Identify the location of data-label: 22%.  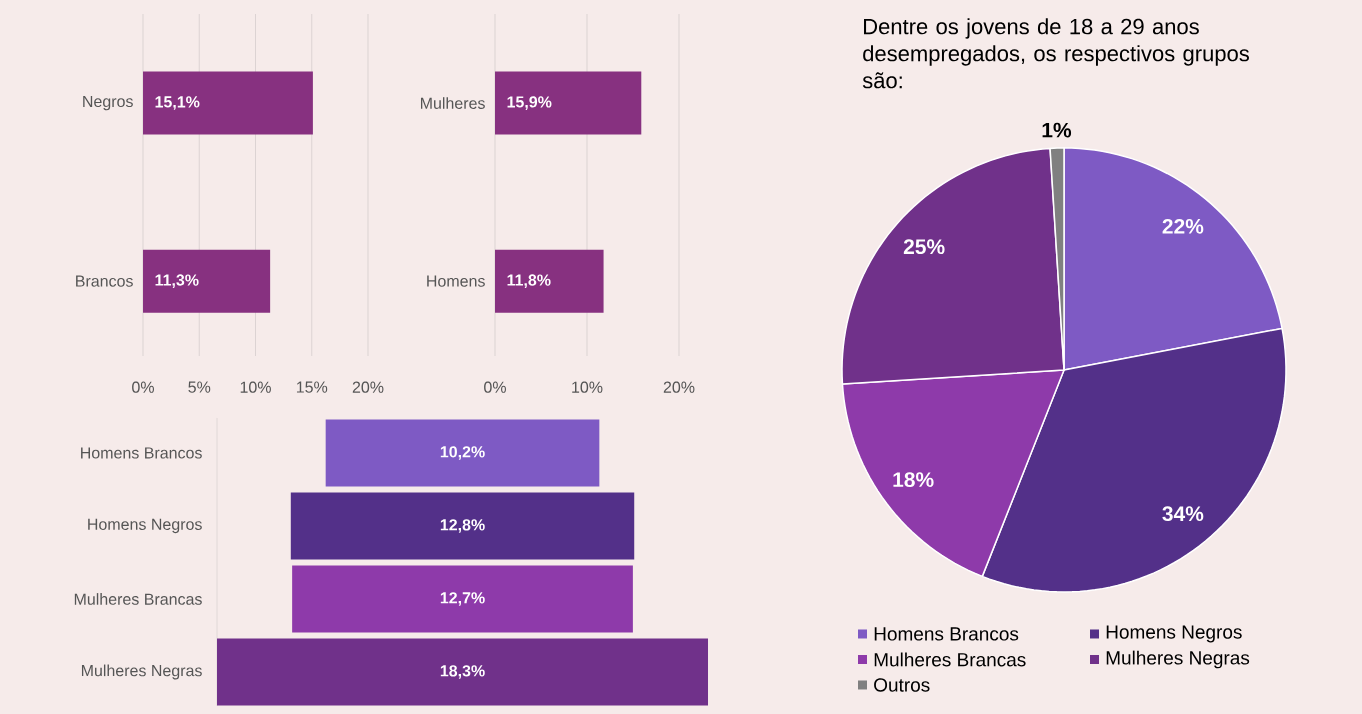
(1183, 226).